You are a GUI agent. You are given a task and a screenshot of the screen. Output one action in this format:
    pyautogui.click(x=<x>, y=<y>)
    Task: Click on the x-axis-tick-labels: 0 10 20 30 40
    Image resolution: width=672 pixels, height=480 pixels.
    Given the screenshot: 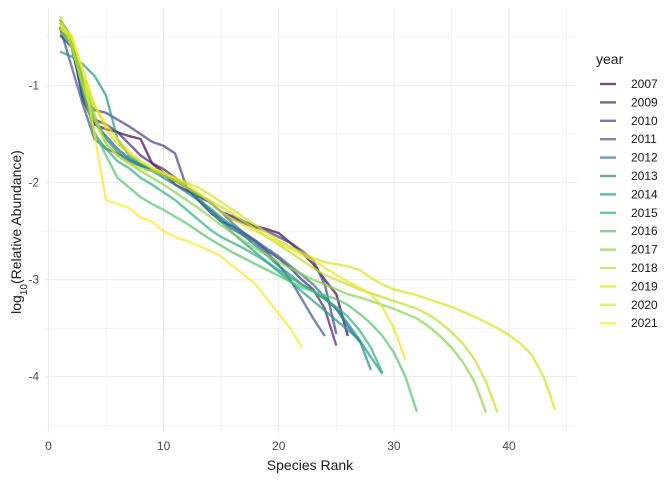 What is the action you would take?
    pyautogui.click(x=280, y=446)
    